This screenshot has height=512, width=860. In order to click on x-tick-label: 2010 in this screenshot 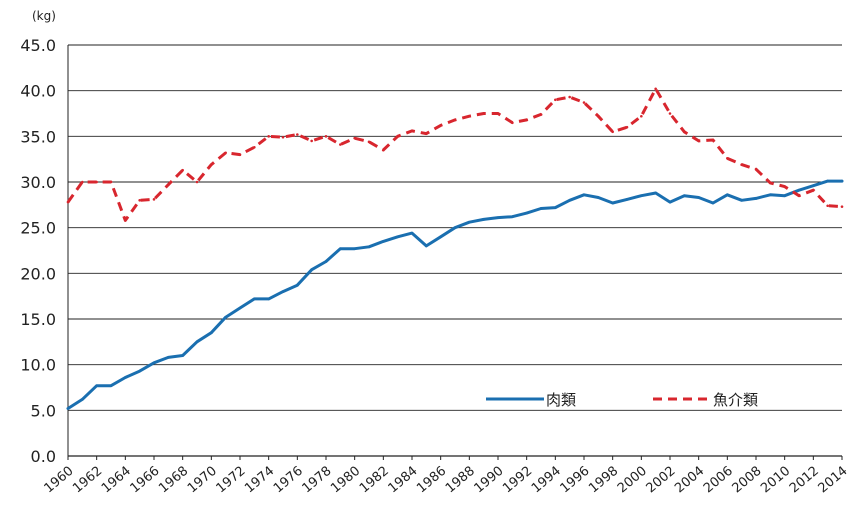, I will do `click(775, 480)`.